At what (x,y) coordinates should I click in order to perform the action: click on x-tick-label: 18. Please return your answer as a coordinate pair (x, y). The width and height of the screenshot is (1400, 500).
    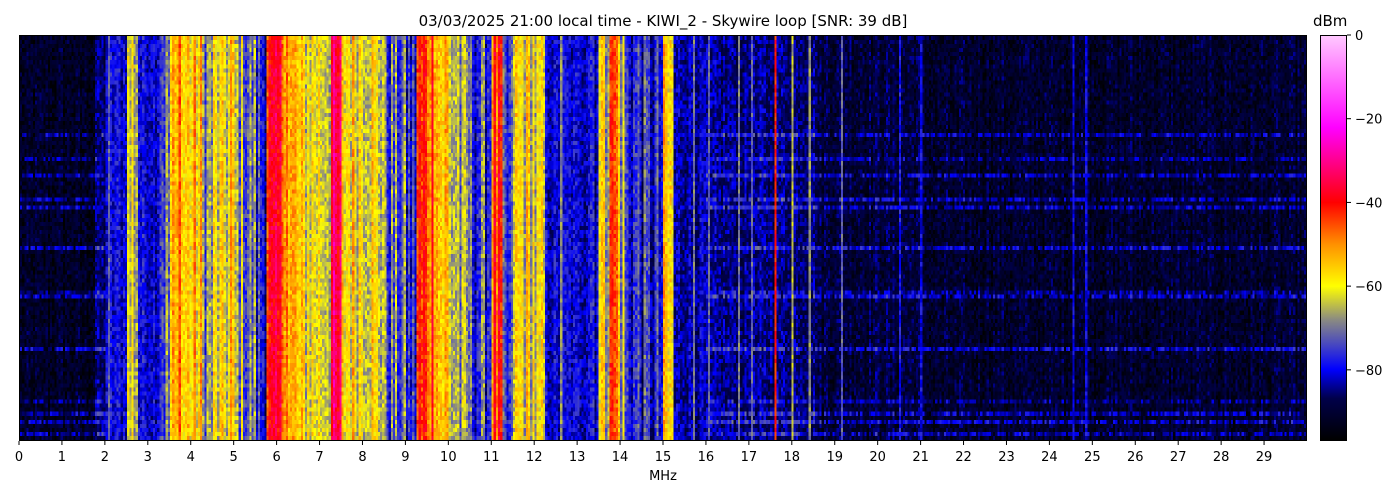
    Looking at the image, I should click on (792, 457).